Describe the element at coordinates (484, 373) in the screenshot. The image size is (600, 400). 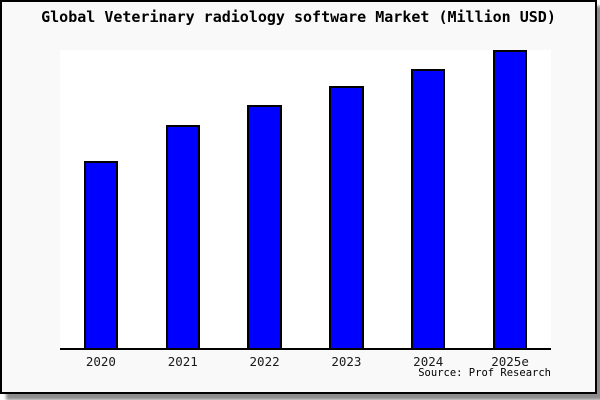
I see `source-caption: Source: Prof Research` at that location.